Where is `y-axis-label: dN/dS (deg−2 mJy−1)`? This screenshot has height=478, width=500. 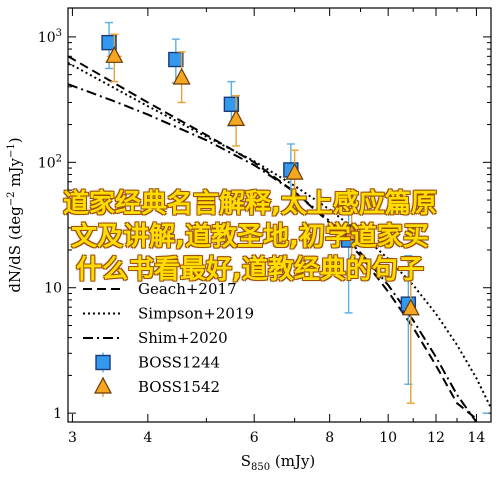 y-axis-label: dN/dS (deg−2 mJy−1) is located at coordinates (15, 214).